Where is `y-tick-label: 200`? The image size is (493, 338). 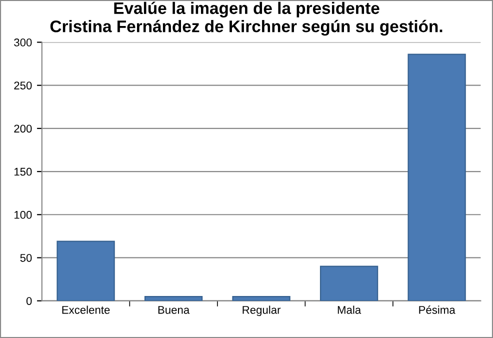
y-tick-label: 200 is located at coordinates (23, 128).